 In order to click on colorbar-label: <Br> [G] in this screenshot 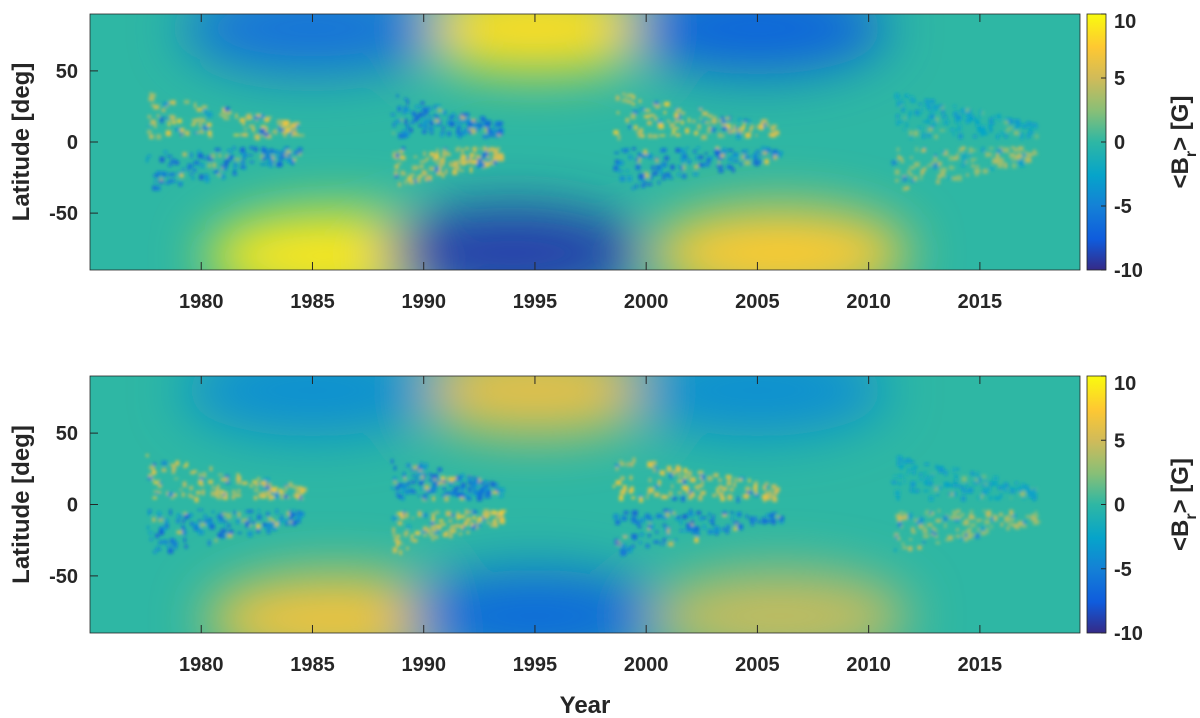, I will do `click(1183, 504)`.